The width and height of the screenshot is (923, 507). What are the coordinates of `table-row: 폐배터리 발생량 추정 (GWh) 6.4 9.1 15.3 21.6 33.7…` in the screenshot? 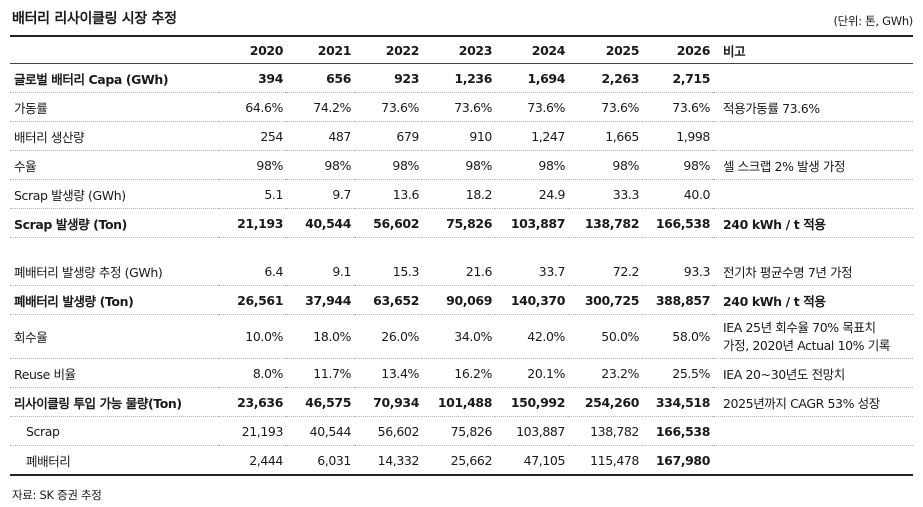 It's located at (461, 271).